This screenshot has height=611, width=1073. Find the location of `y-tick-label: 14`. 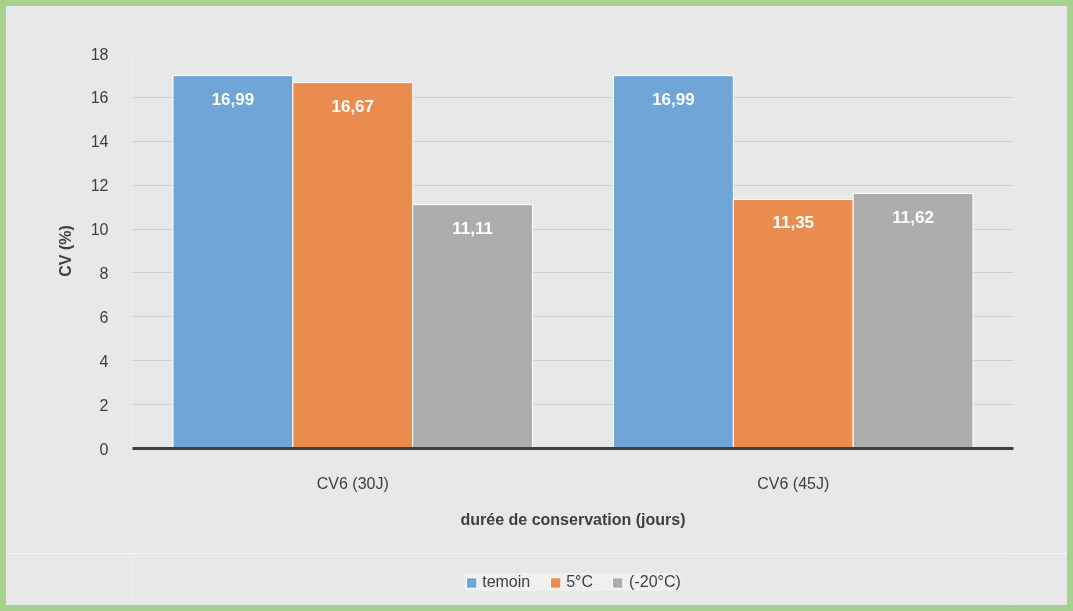

y-tick-label: 14 is located at coordinates (99, 142).